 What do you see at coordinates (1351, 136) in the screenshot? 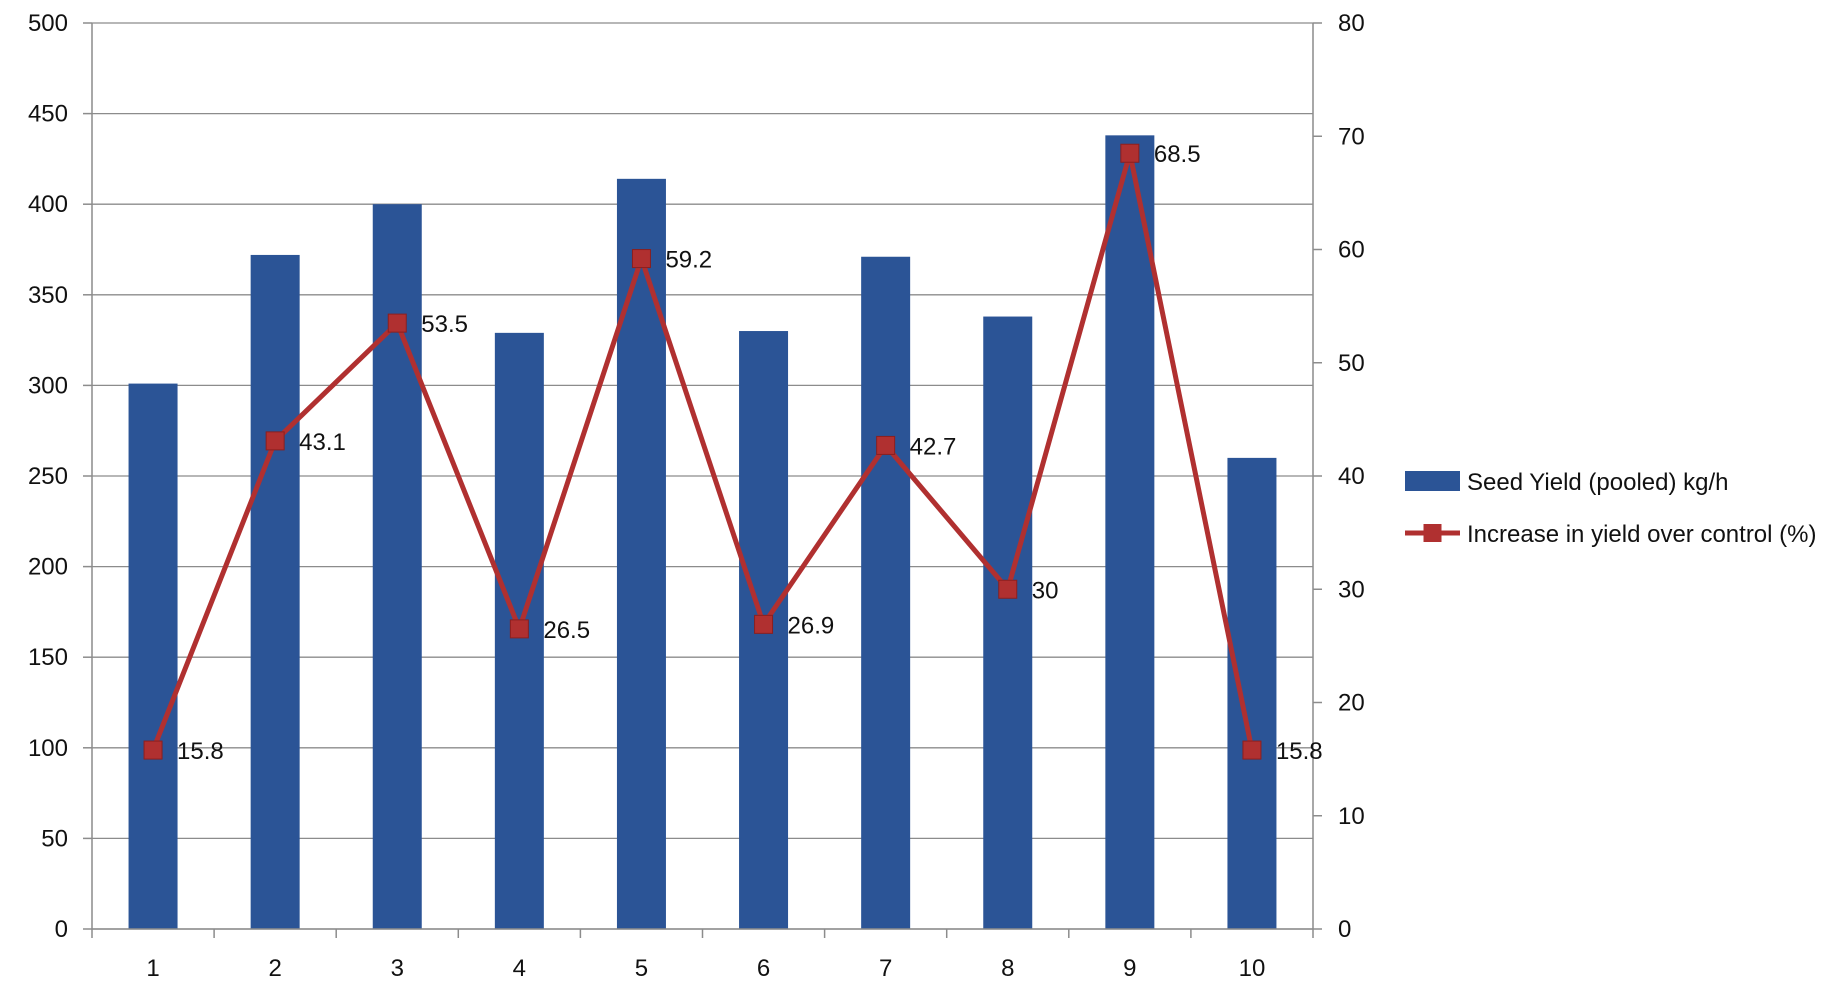
I see `right-tick-label: 70` at bounding box center [1351, 136].